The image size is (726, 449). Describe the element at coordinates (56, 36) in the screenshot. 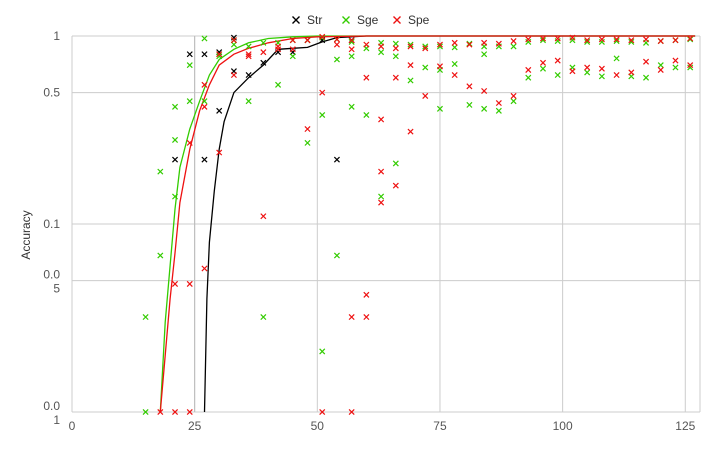

I see `y-tick-label: 1` at that location.